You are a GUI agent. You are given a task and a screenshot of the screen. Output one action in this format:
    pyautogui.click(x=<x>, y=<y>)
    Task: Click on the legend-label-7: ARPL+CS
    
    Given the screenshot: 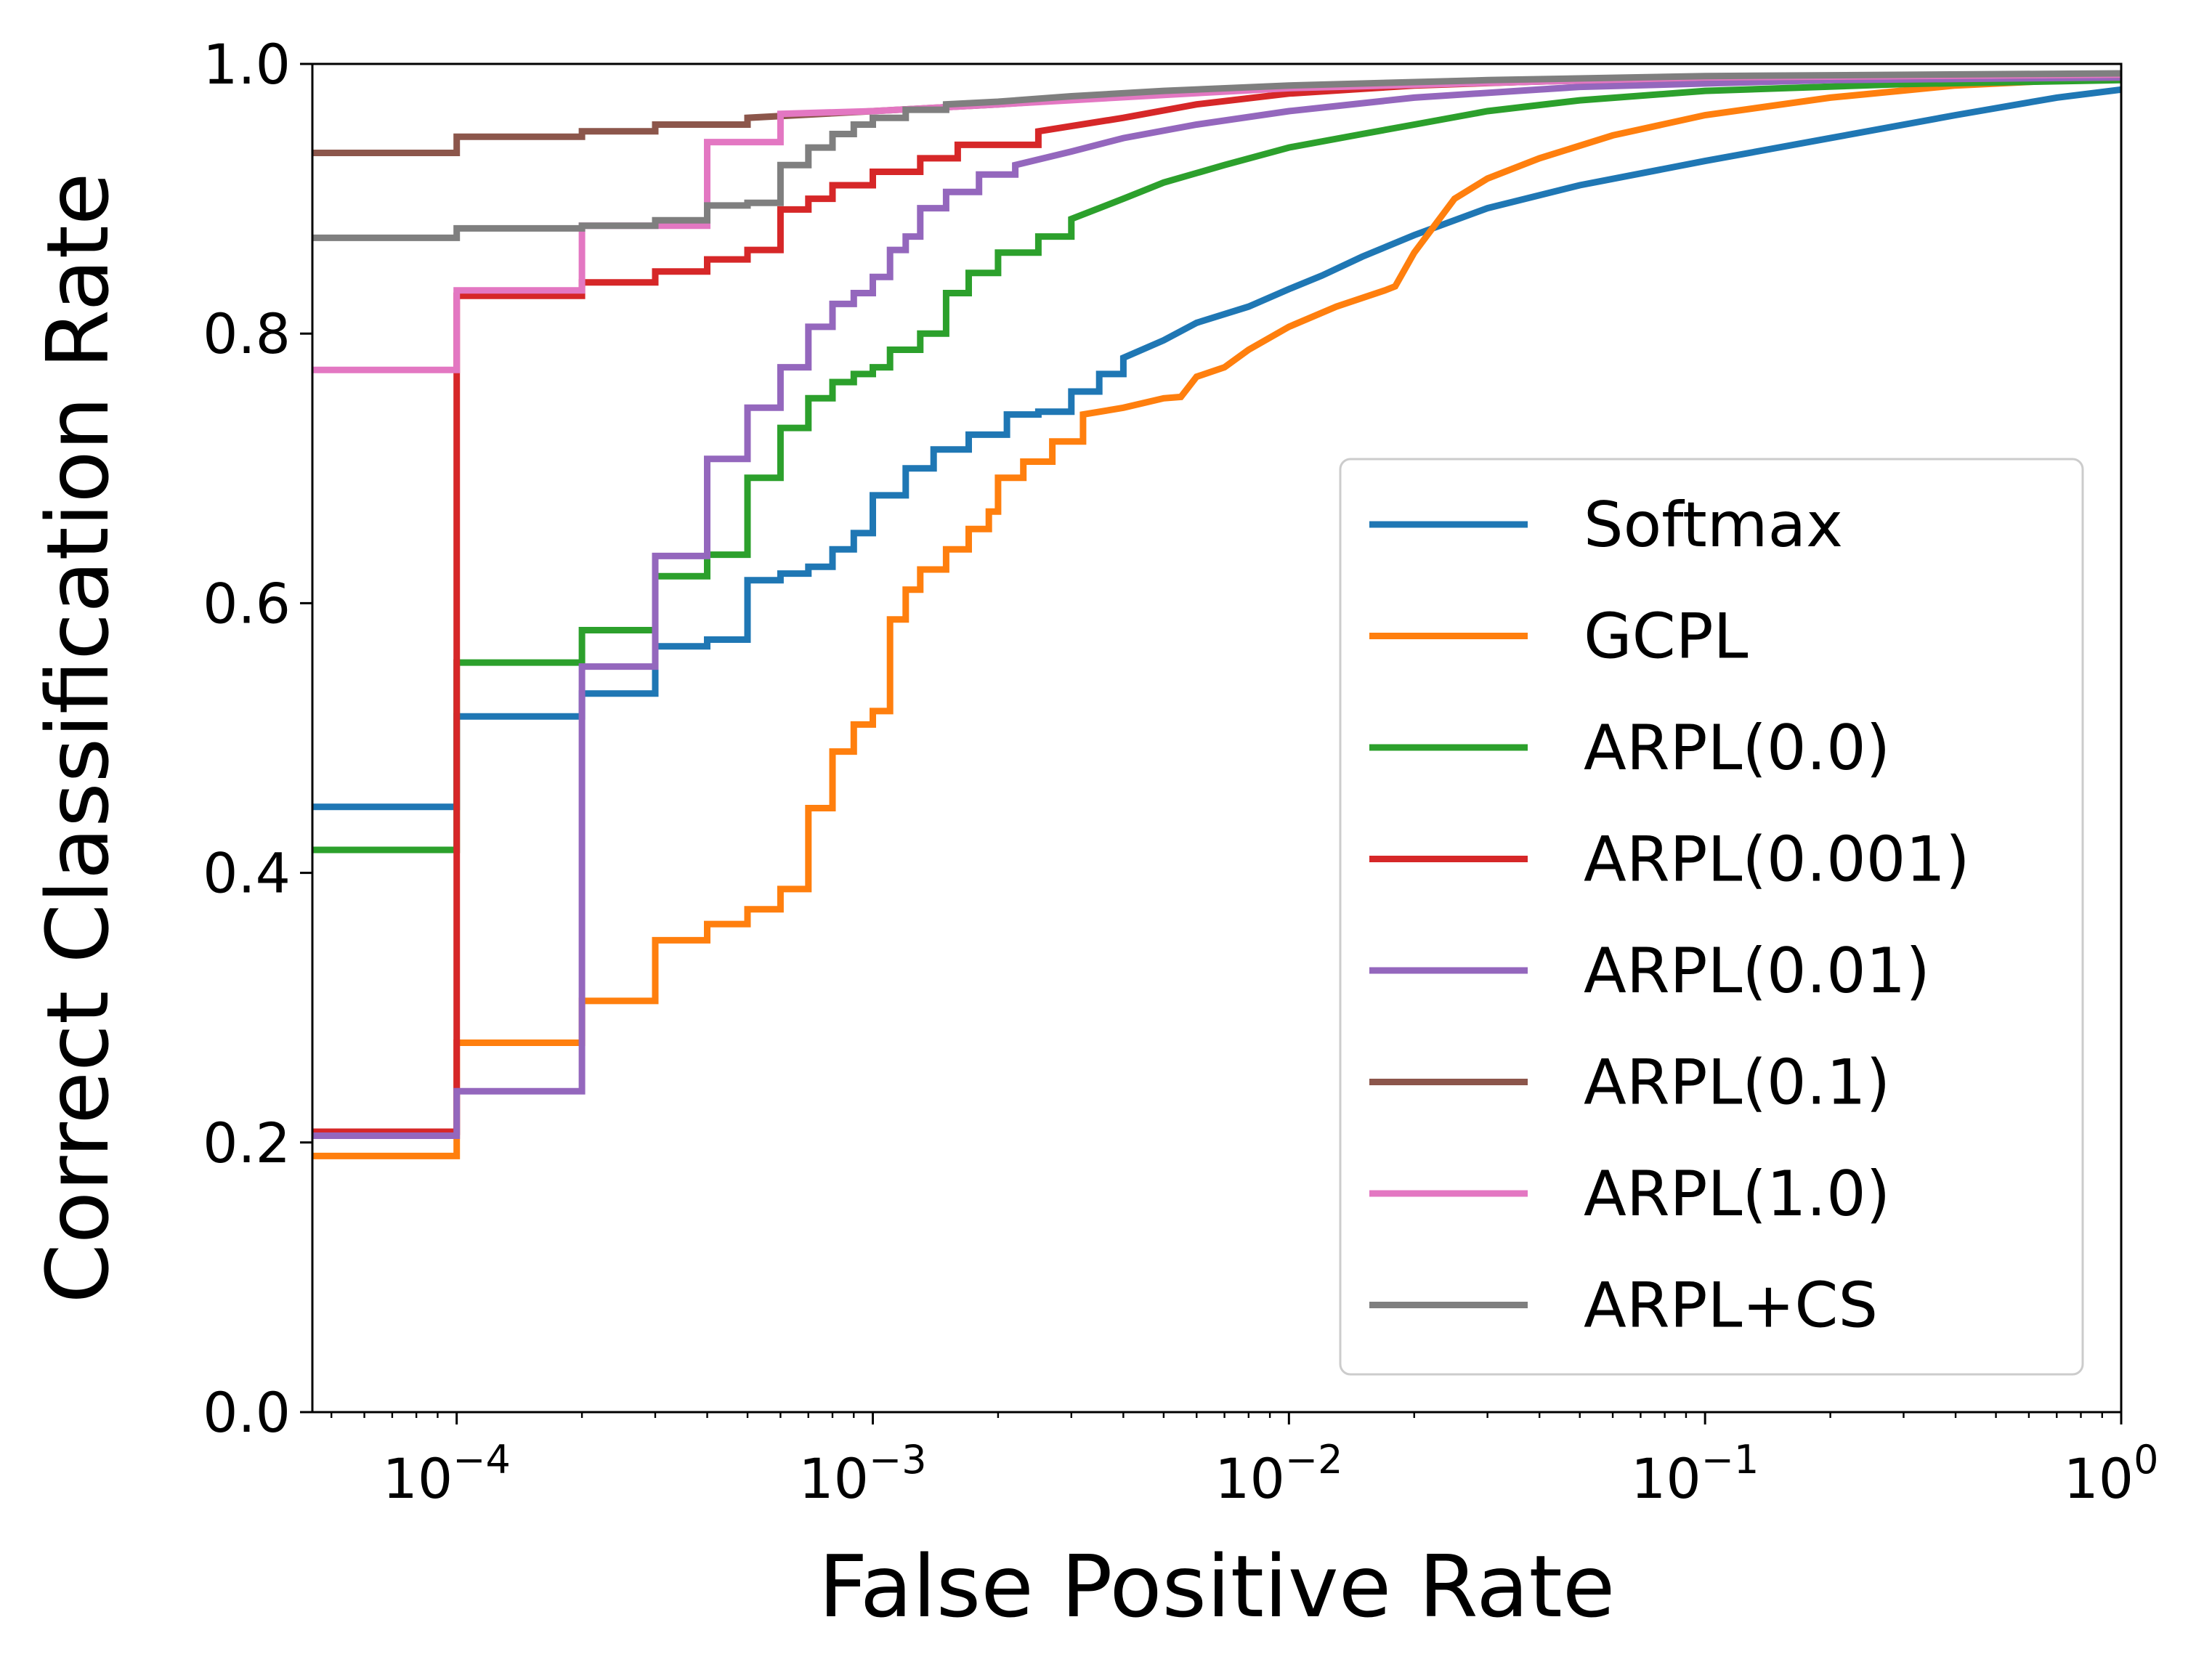 What is the action you would take?
    pyautogui.click(x=1731, y=1306)
    